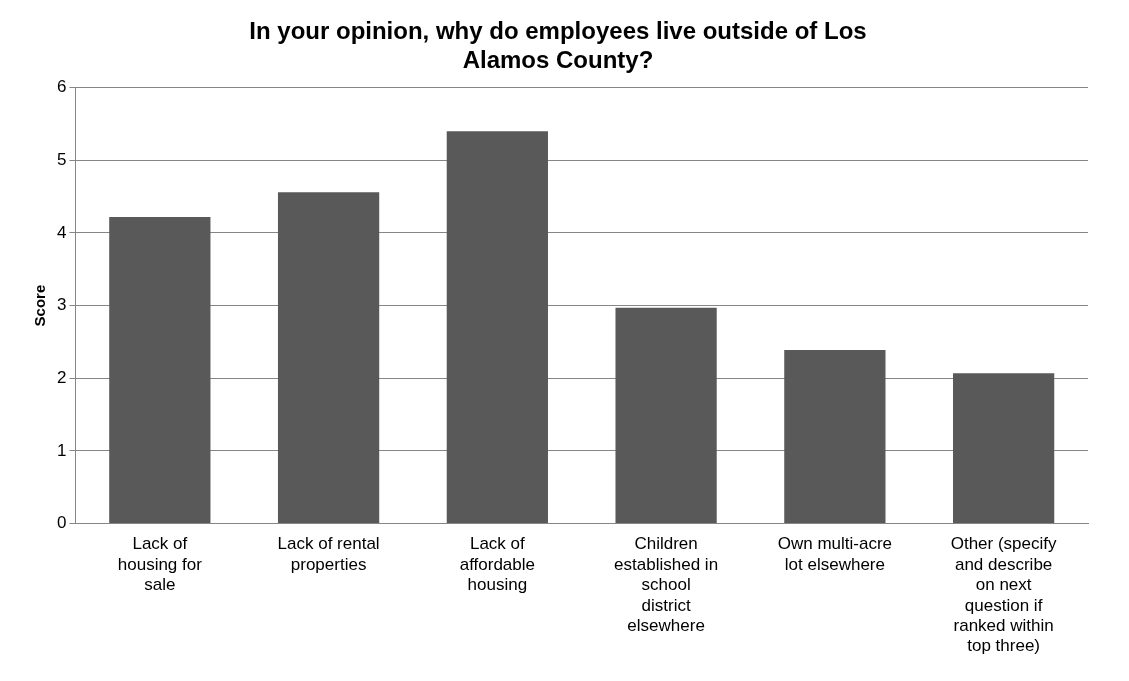  I want to click on y-tick-label: 5, so click(61, 159).